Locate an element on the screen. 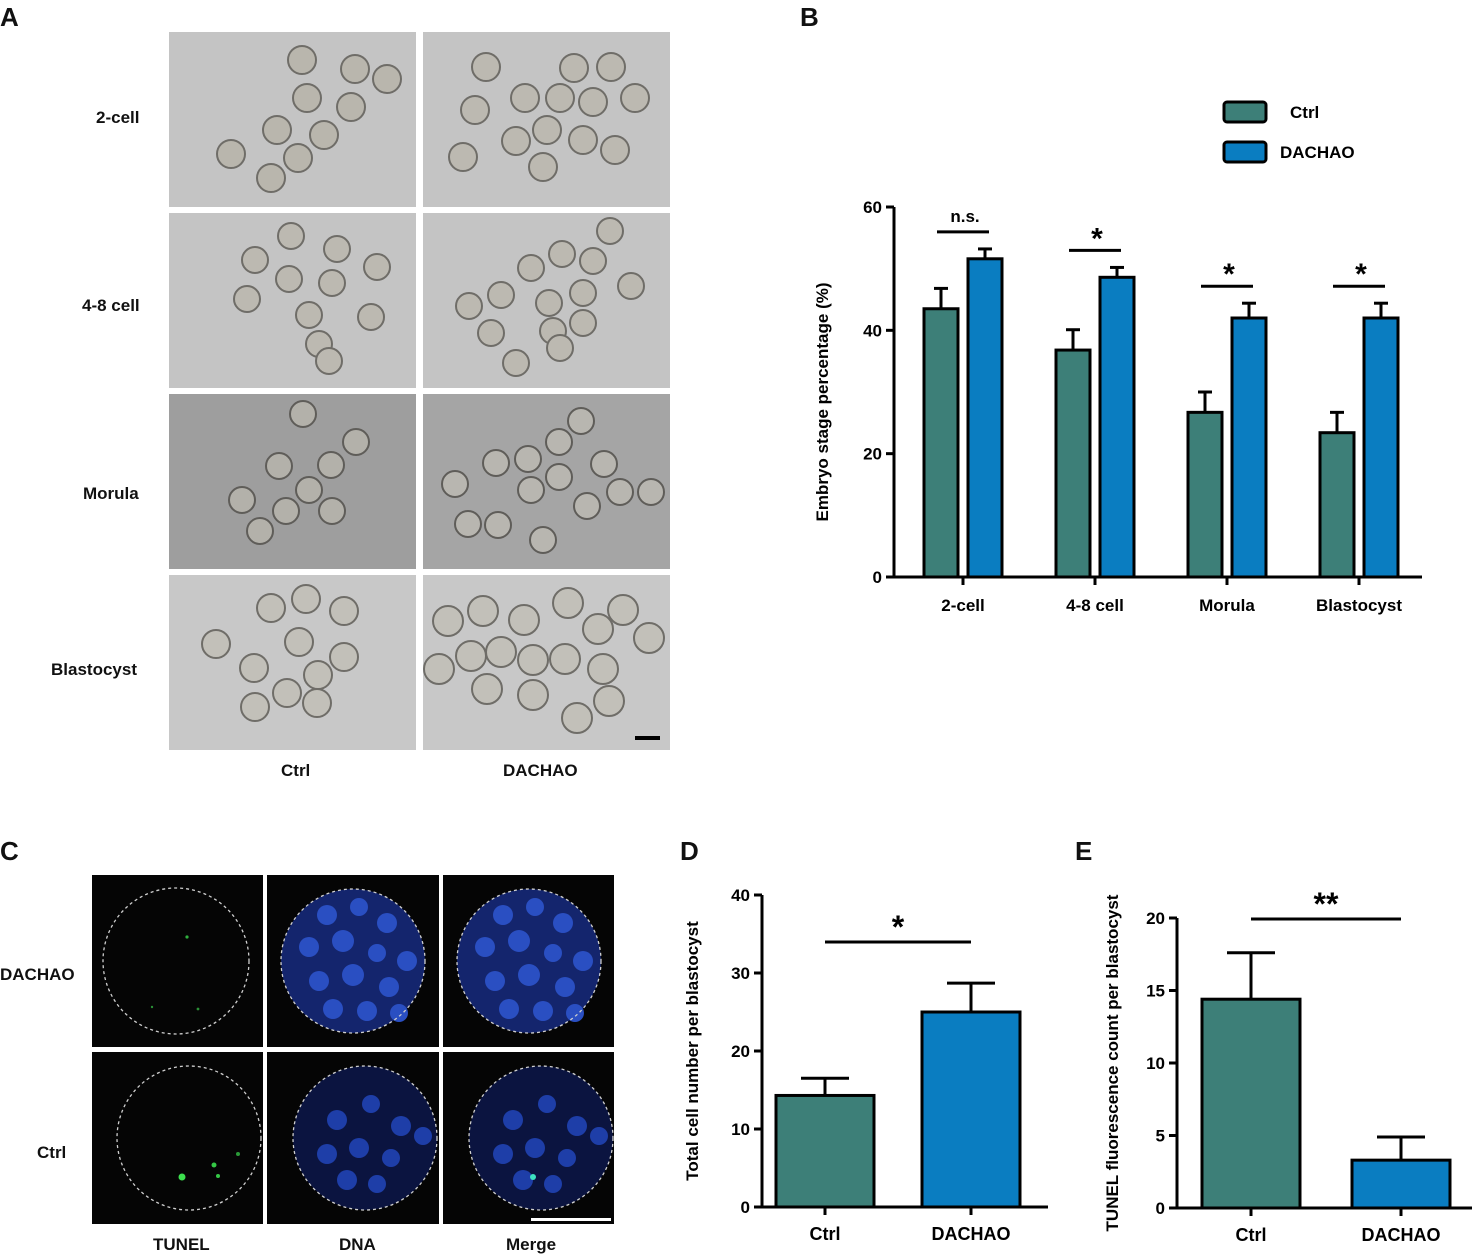 The width and height of the screenshot is (1477, 1255). y-tick-label: 30 is located at coordinates (740, 973).